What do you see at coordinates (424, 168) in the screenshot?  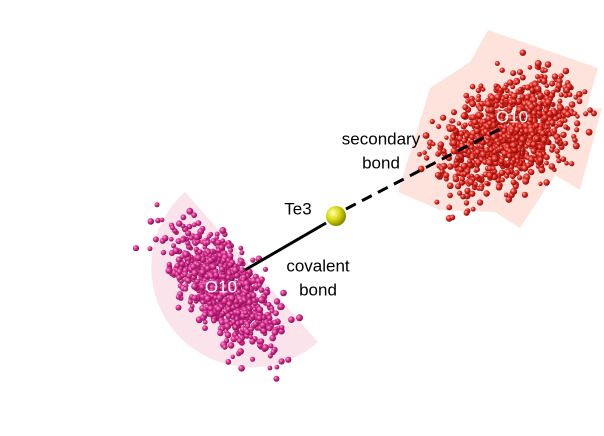 I see `secondary-bond-line` at bounding box center [424, 168].